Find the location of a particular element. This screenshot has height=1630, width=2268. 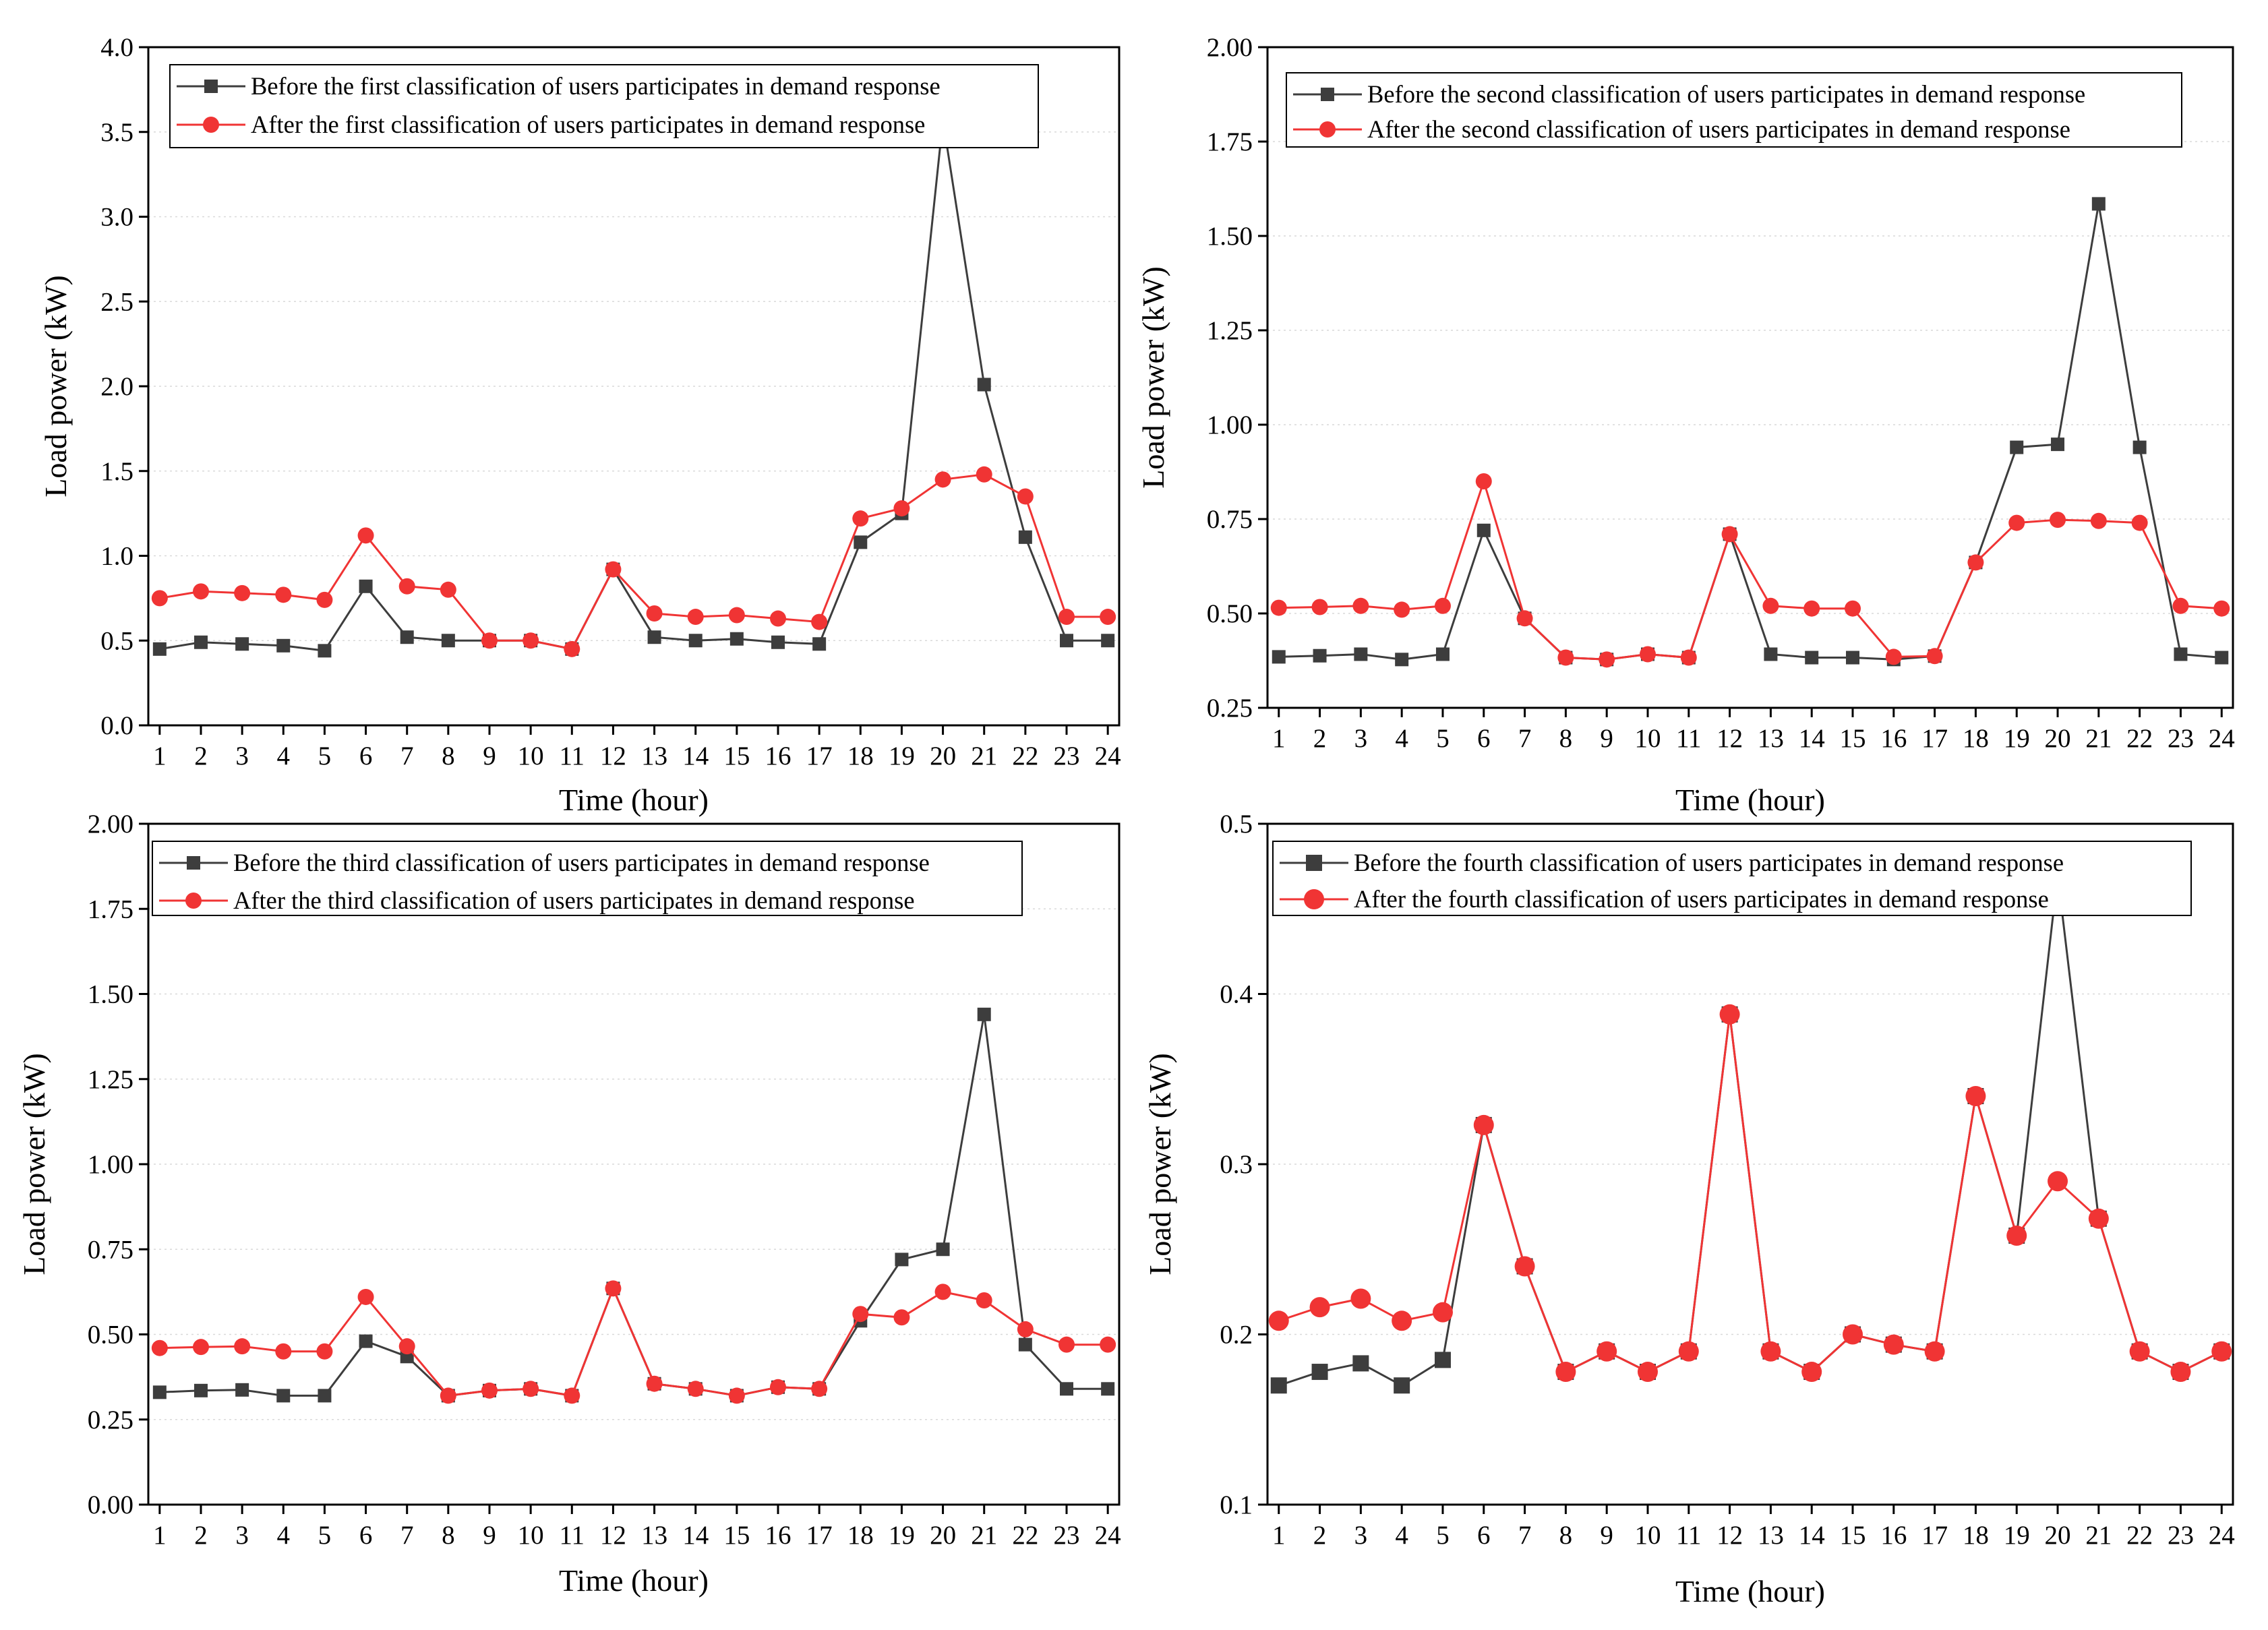

series-after is located at coordinates (1750, 1194).